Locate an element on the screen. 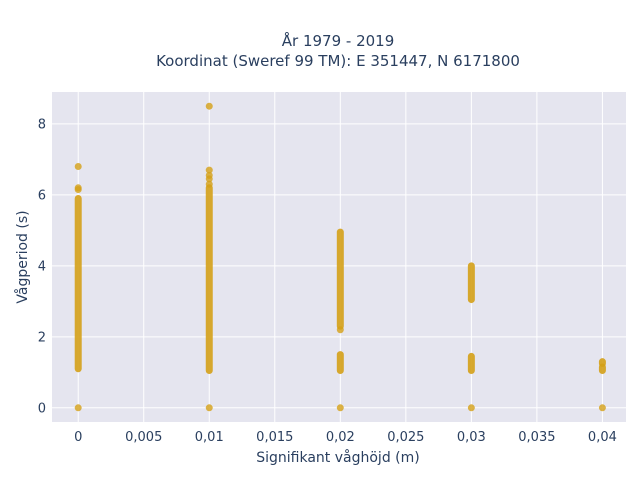  x-tick-label: 0,01 is located at coordinates (209, 437).